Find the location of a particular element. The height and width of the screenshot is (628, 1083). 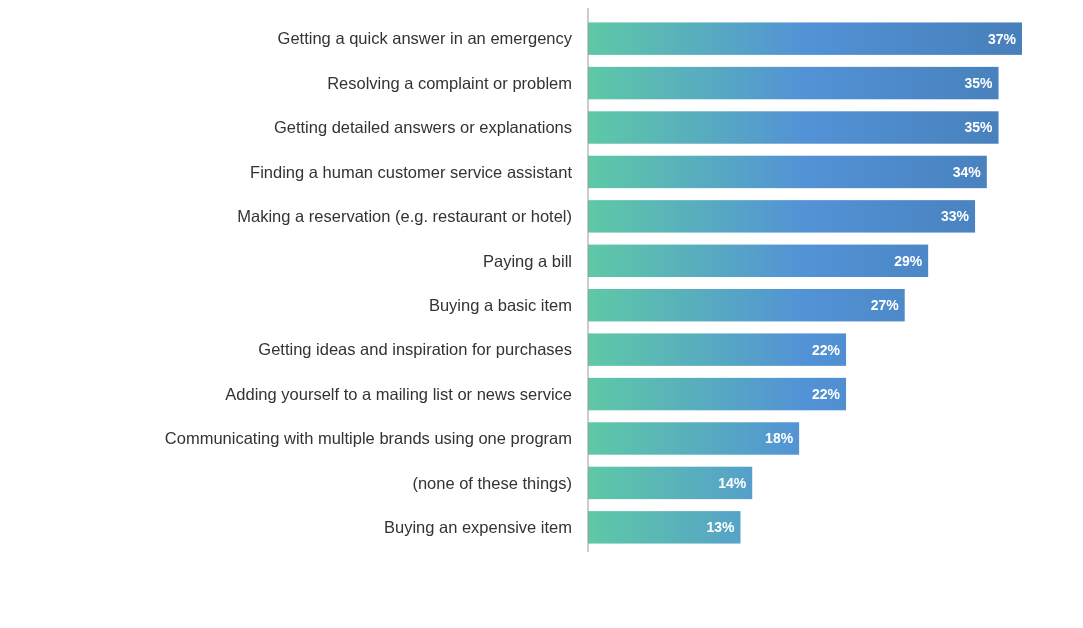

y-tick-label: Finding a human customer service assistant is located at coordinates (411, 171).